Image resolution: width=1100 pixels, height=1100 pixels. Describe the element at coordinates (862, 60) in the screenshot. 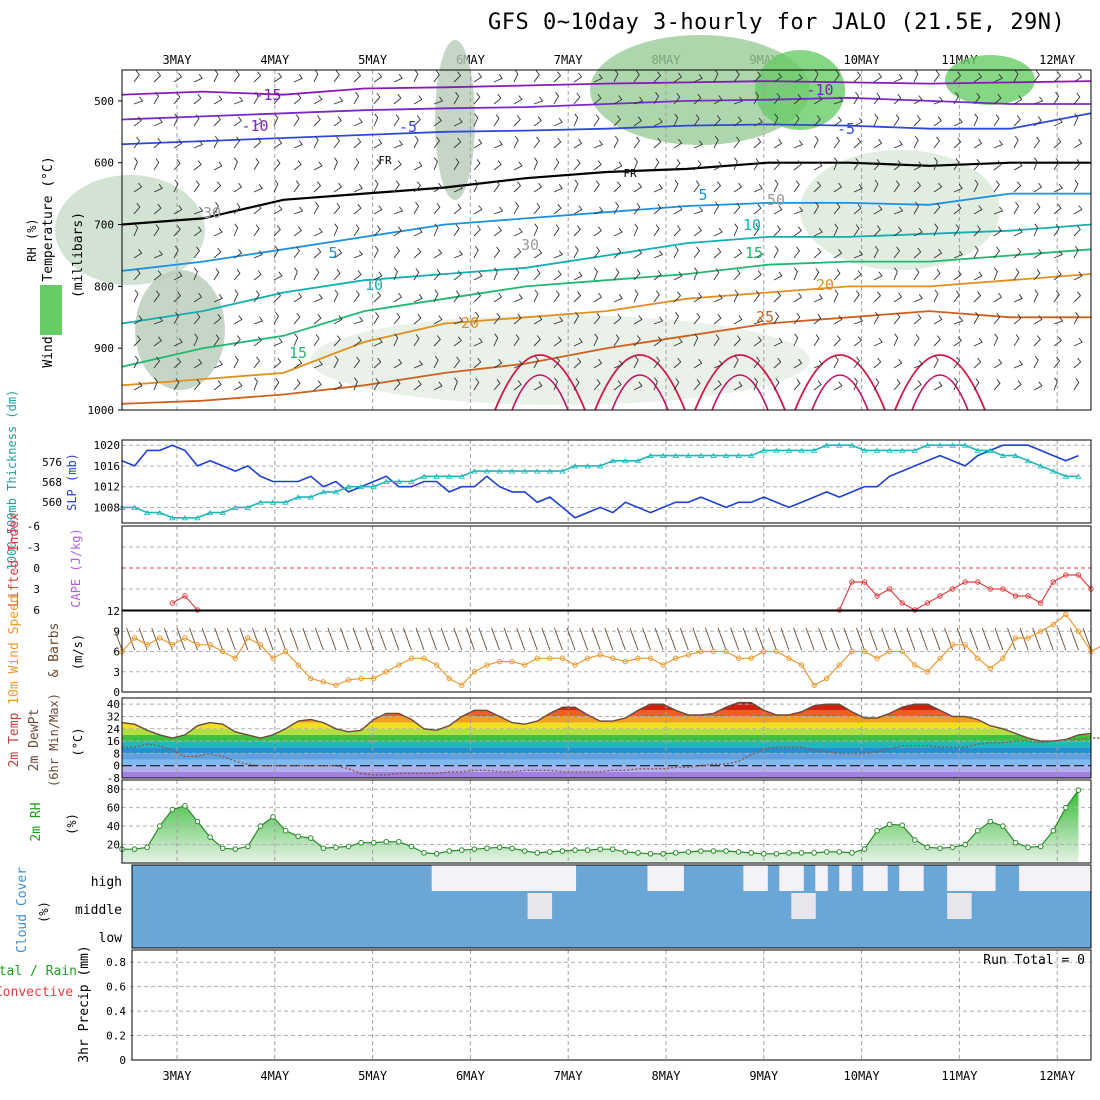

I see `date-label-top: 10MAY` at that location.